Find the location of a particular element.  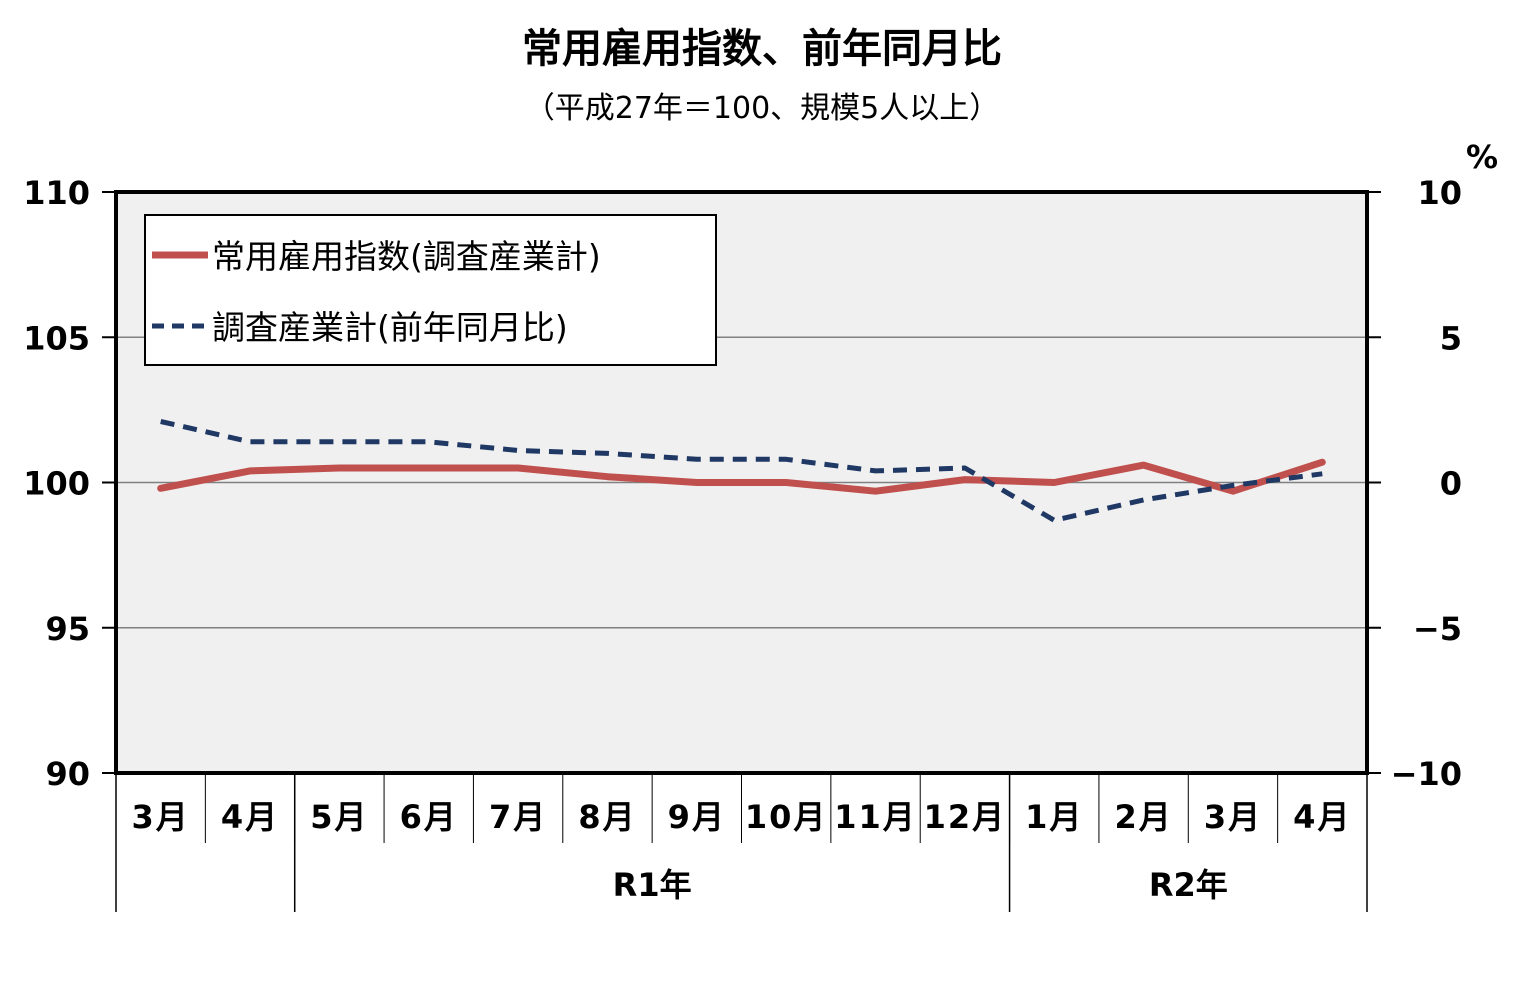

x-axis: 3月 4月 5月 6月 7月 8月 9月 10月 11月 12月 1月 2月 3月 4月 R1年 R2年 is located at coordinates (741, 842).